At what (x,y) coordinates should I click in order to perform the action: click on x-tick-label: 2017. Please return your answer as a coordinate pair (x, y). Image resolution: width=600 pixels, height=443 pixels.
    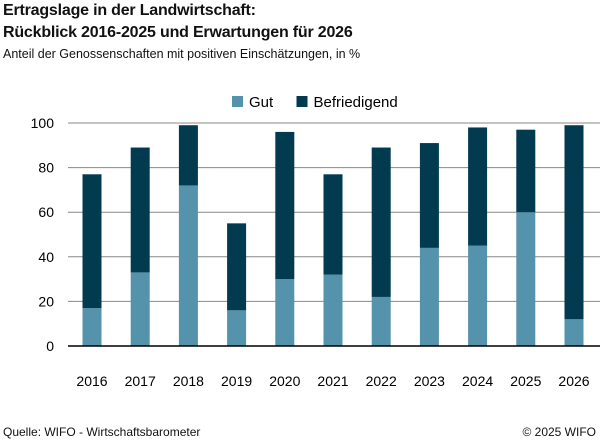
    Looking at the image, I should click on (140, 381).